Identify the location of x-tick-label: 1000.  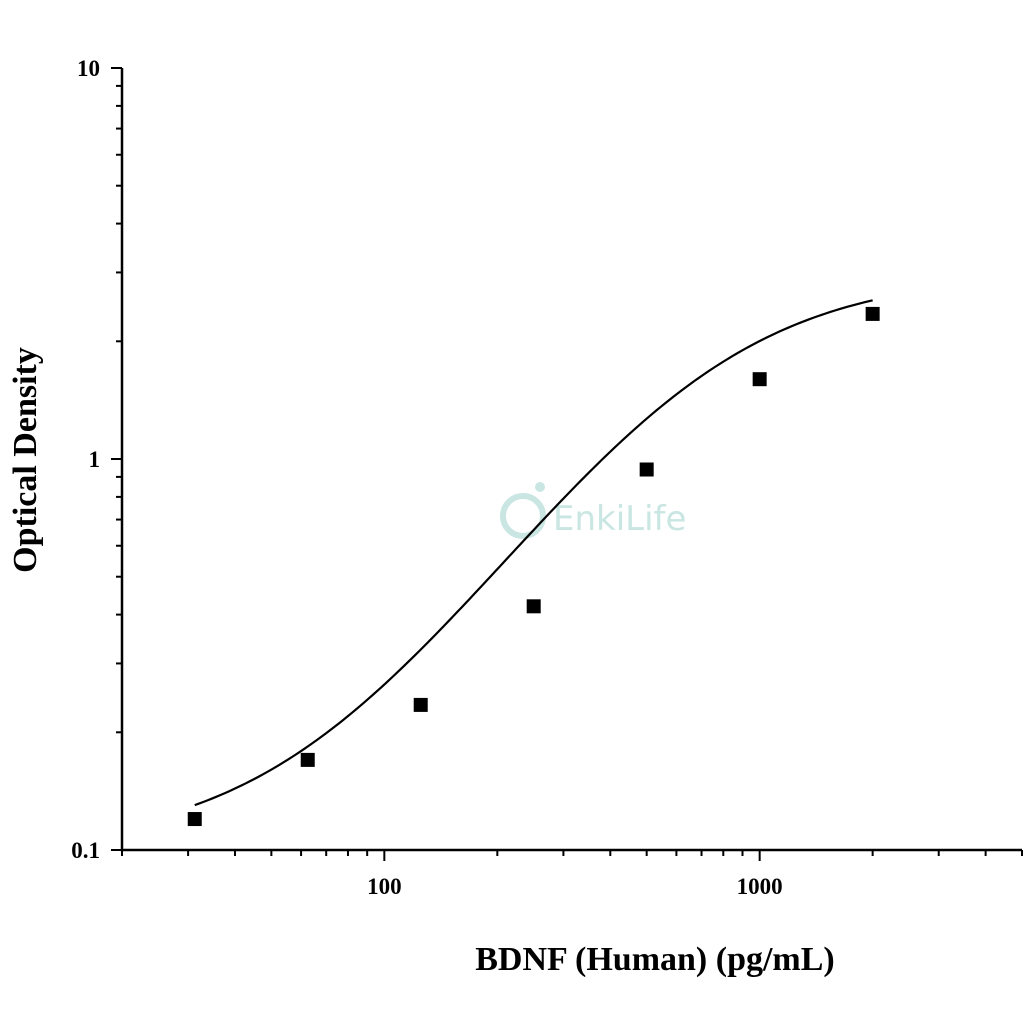
(760, 886).